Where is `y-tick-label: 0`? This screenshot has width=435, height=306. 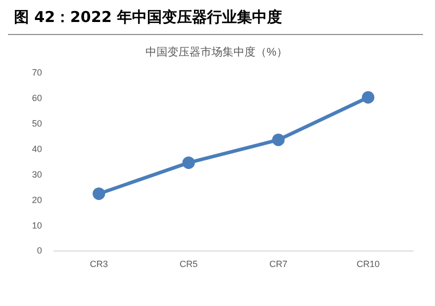 y-tick-label: 0 is located at coordinates (39, 251).